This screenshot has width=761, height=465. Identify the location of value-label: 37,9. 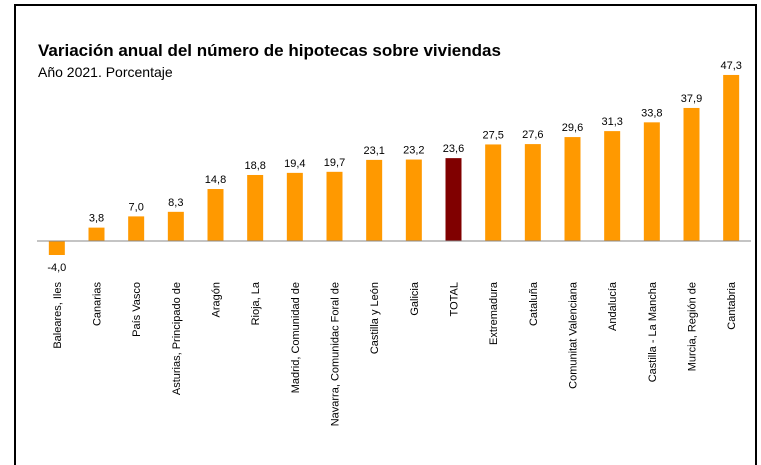
(691, 99).